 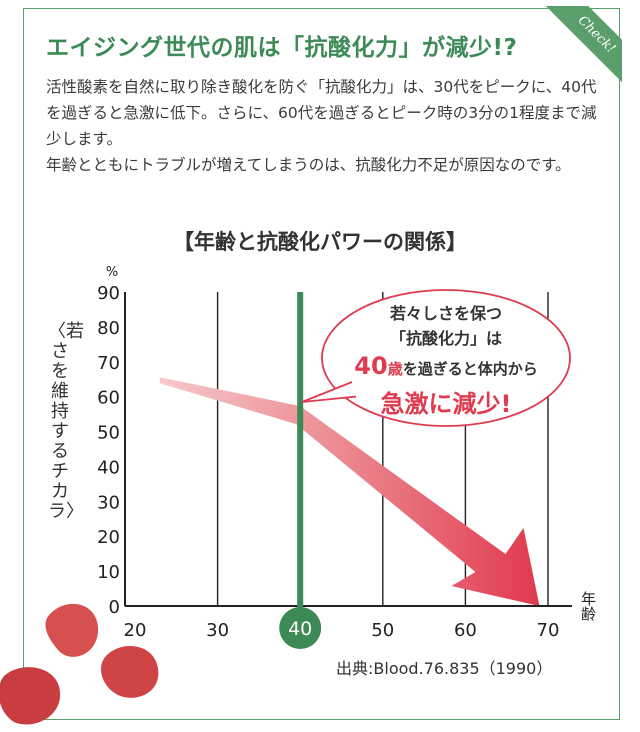 What do you see at coordinates (282, 48) in the screenshot?
I see `page-title: エイジング世代の肌は「抗酸化力」が減少!?` at bounding box center [282, 48].